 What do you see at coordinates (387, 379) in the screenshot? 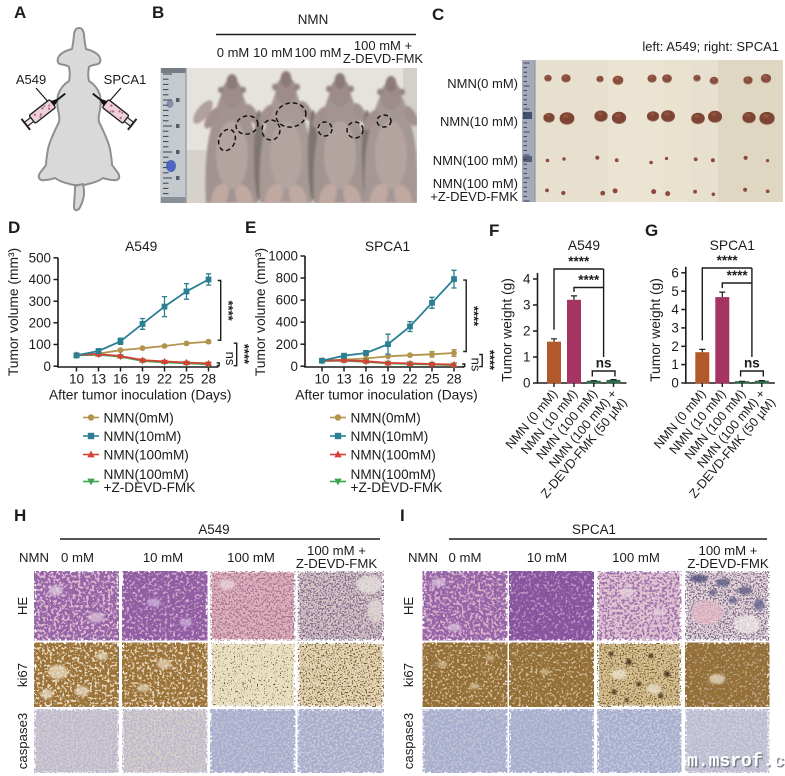
I see `svg-text: 19` at bounding box center [387, 379].